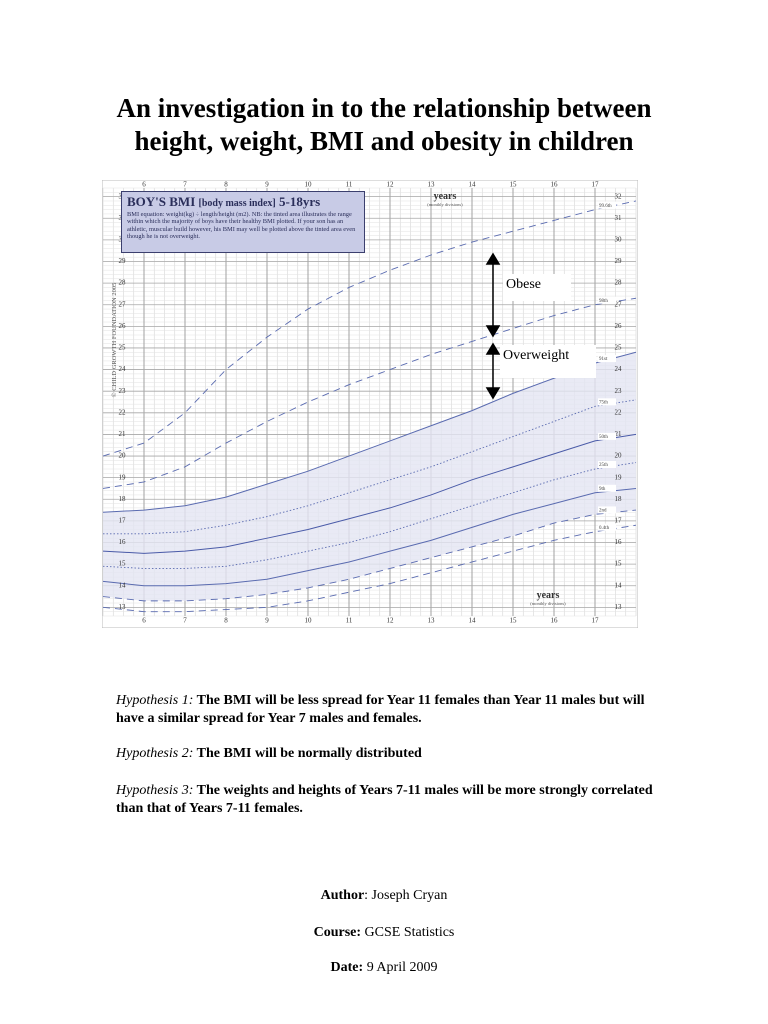  Describe the element at coordinates (493, 371) in the screenshot. I see `overweight-arrow` at that location.